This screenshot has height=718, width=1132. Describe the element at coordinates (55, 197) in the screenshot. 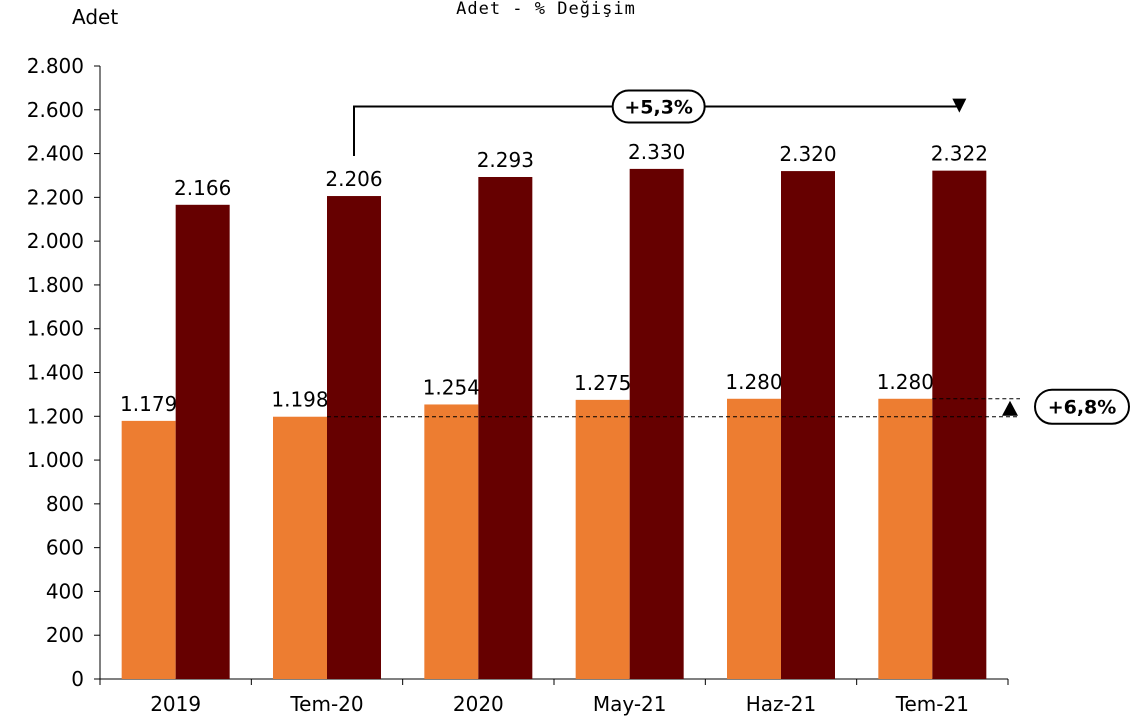

I see `y-tick-label: 2.200` at that location.